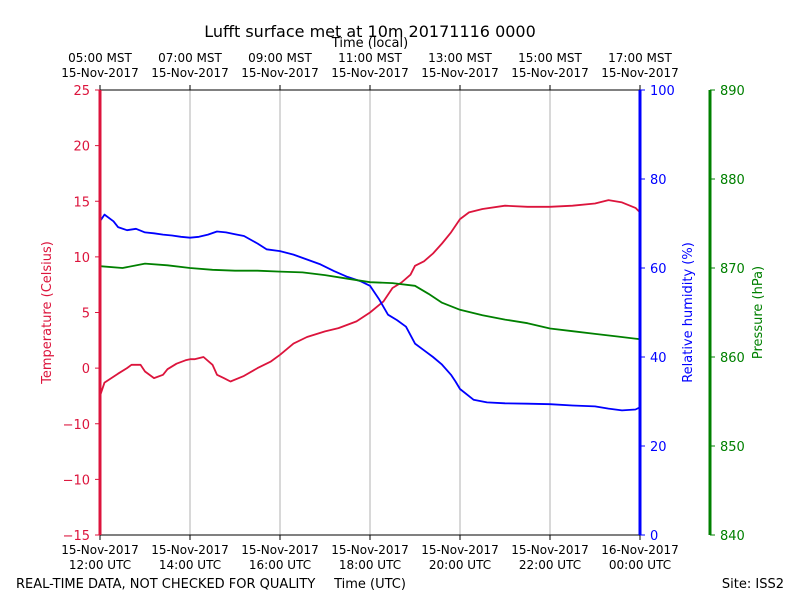 The height and width of the screenshot is (600, 800). Describe the element at coordinates (732, 536) in the screenshot. I see `pressure-tick-label: 840` at that location.